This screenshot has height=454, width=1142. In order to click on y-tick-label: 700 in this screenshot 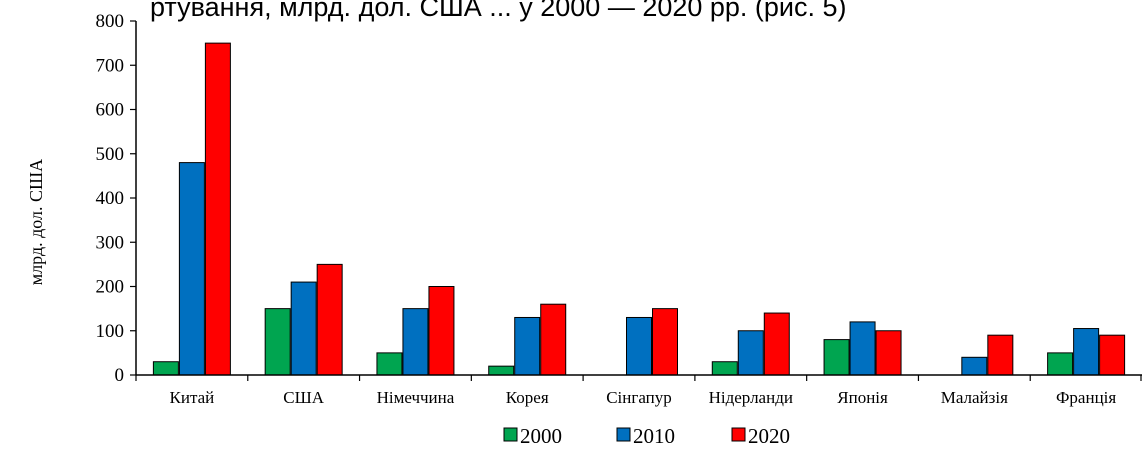, I will do `click(110, 65)`.